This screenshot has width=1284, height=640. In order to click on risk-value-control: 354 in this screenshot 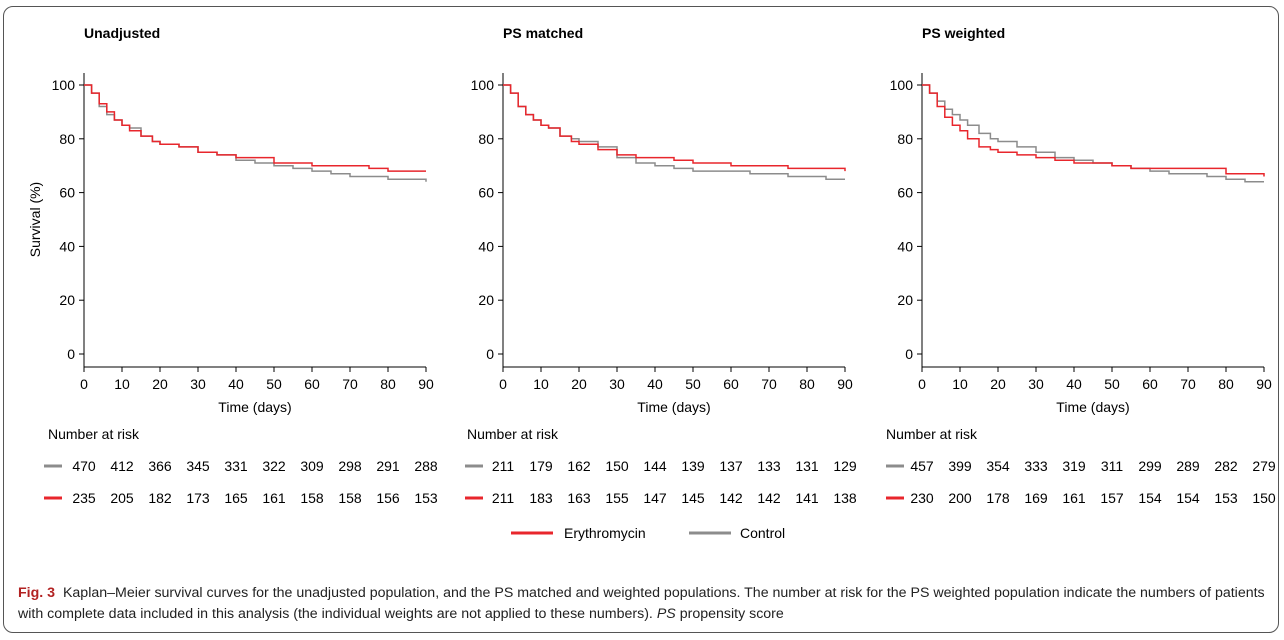, I will do `click(998, 466)`.